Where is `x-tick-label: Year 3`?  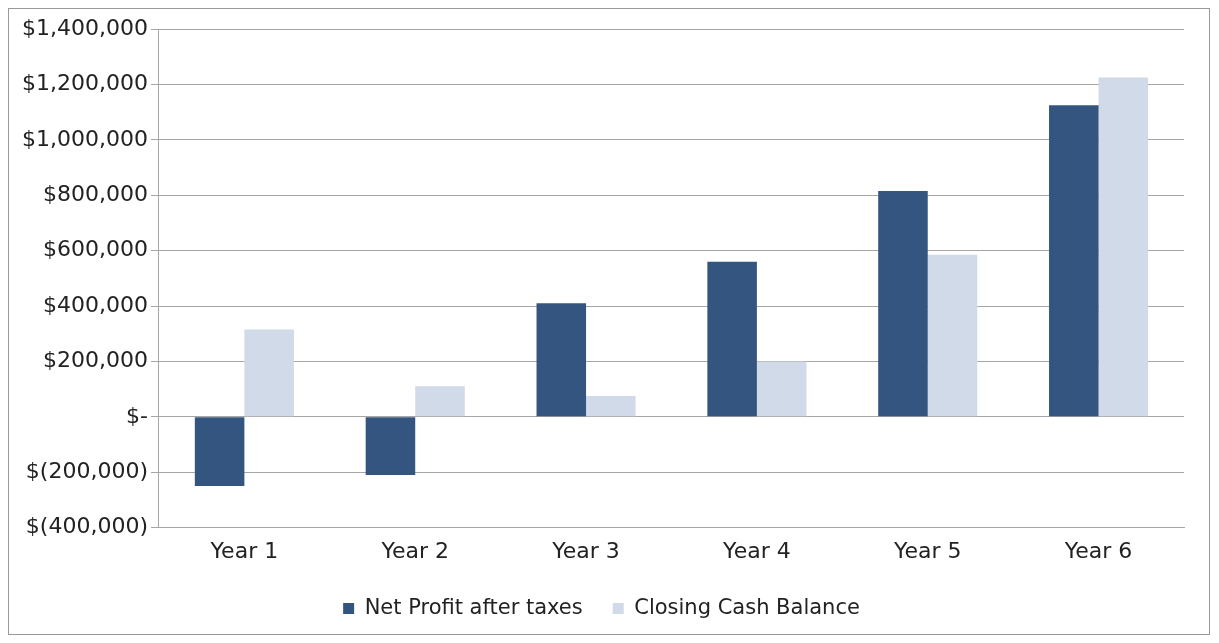 x-tick-label: Year 3 is located at coordinates (585, 550).